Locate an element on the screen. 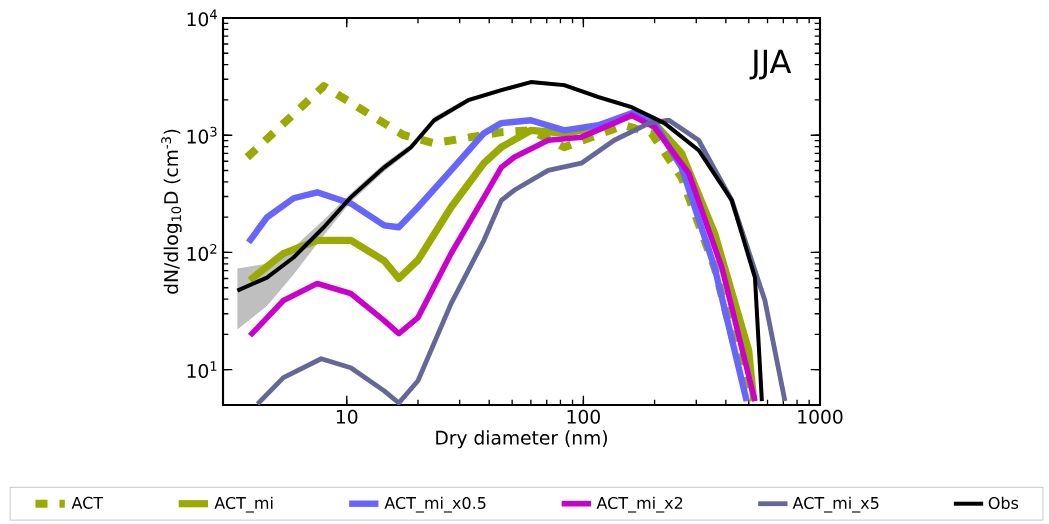 This screenshot has height=524, width=1049. legend-label: ACT is located at coordinates (87, 502).